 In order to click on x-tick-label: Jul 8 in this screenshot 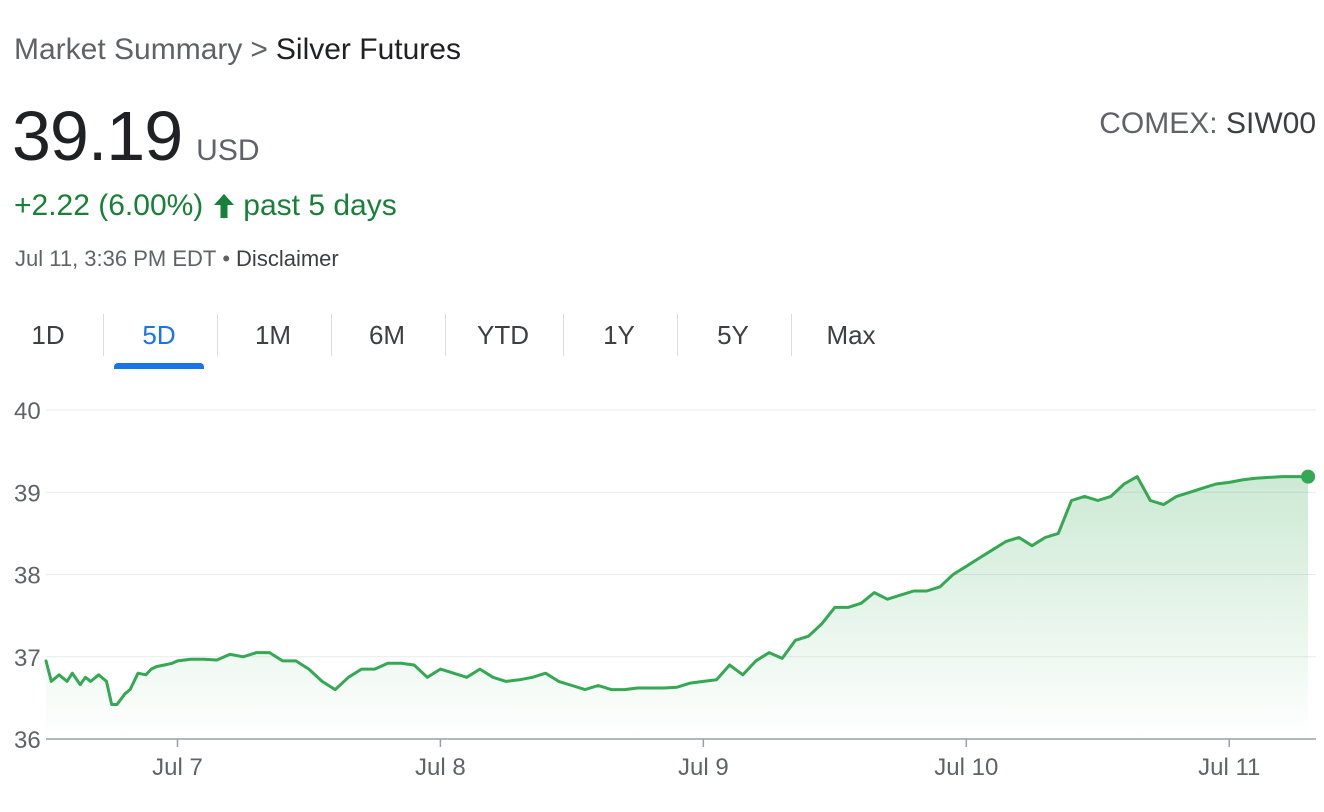, I will do `click(440, 767)`.